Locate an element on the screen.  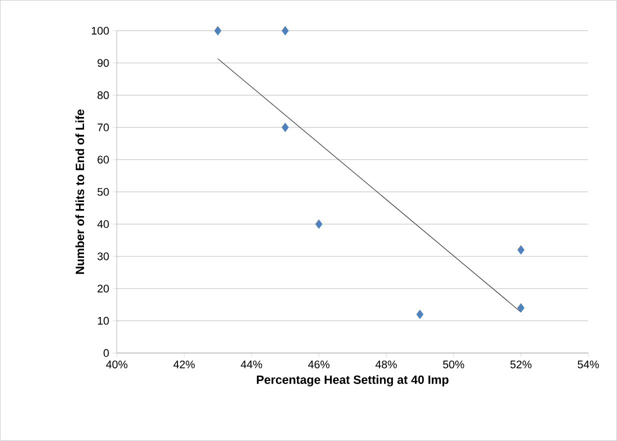
x-tick-label: 44% is located at coordinates (251, 364).